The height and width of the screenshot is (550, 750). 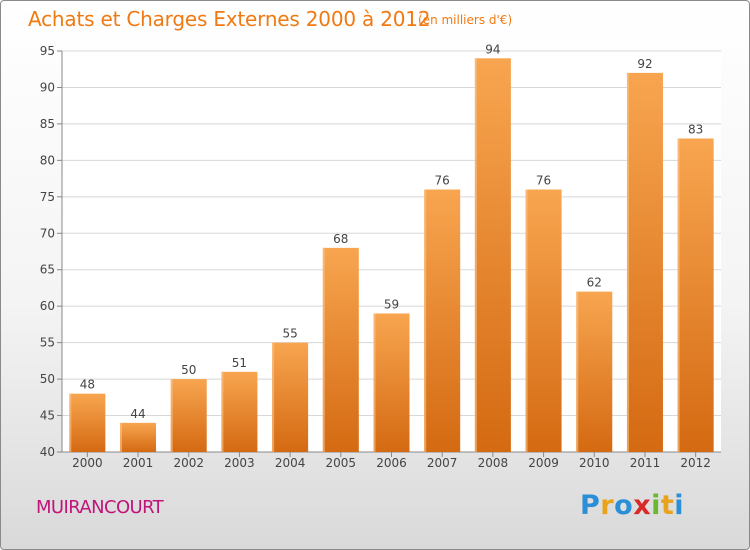 What do you see at coordinates (594, 463) in the screenshot?
I see `x-tick-label: 2010` at bounding box center [594, 463].